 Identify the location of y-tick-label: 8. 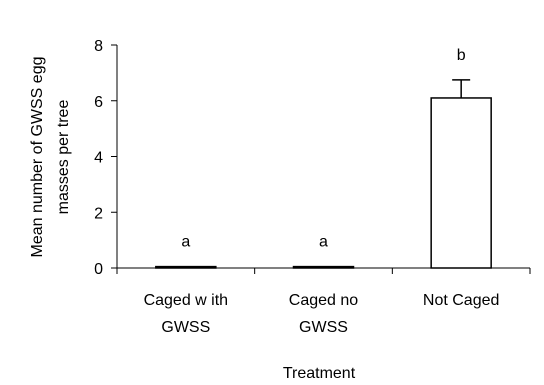
(98, 46).